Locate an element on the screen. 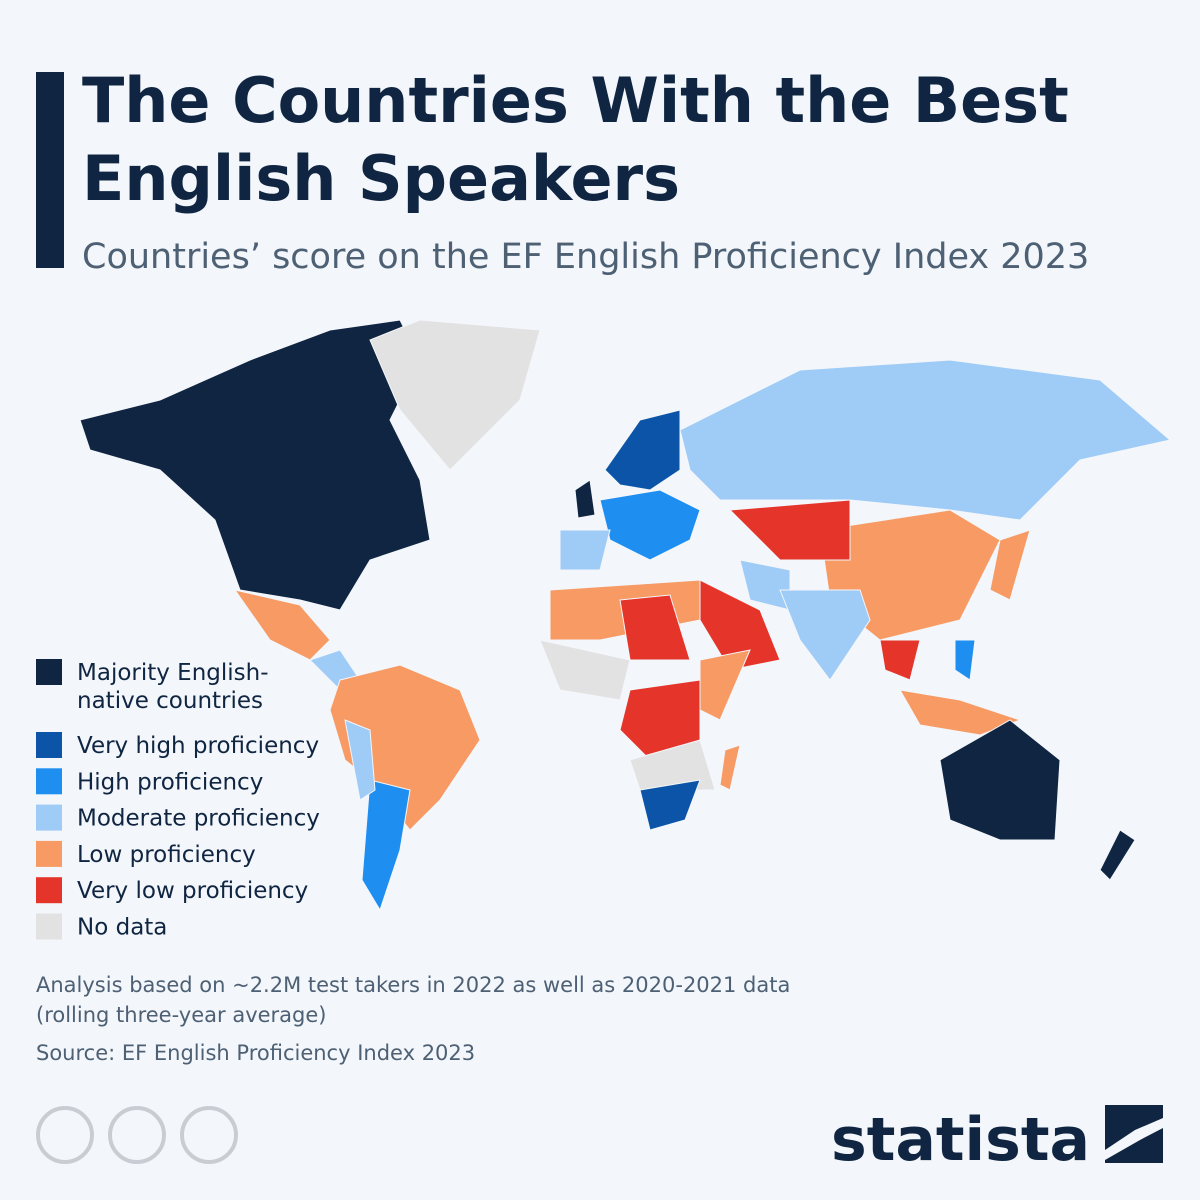 Image resolution: width=1200 pixels, height=1200 pixels. title-line: The Countries With the Best is located at coordinates (575, 100).